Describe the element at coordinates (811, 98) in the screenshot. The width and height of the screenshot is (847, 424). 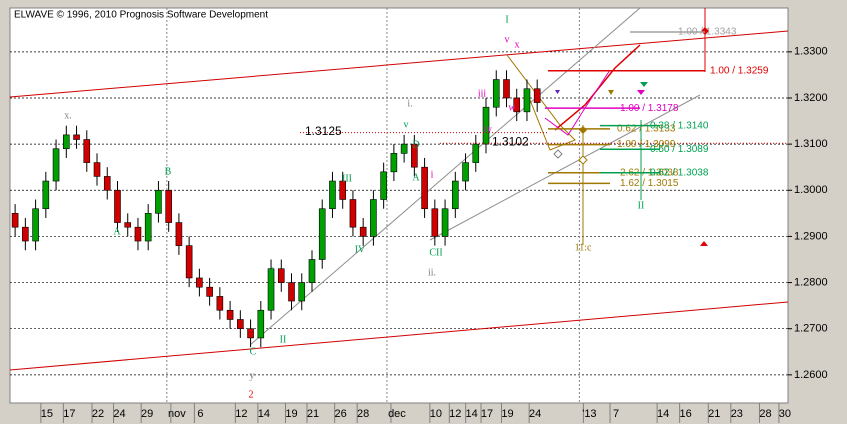
I see `y-tick-label: 1.3200` at that location.